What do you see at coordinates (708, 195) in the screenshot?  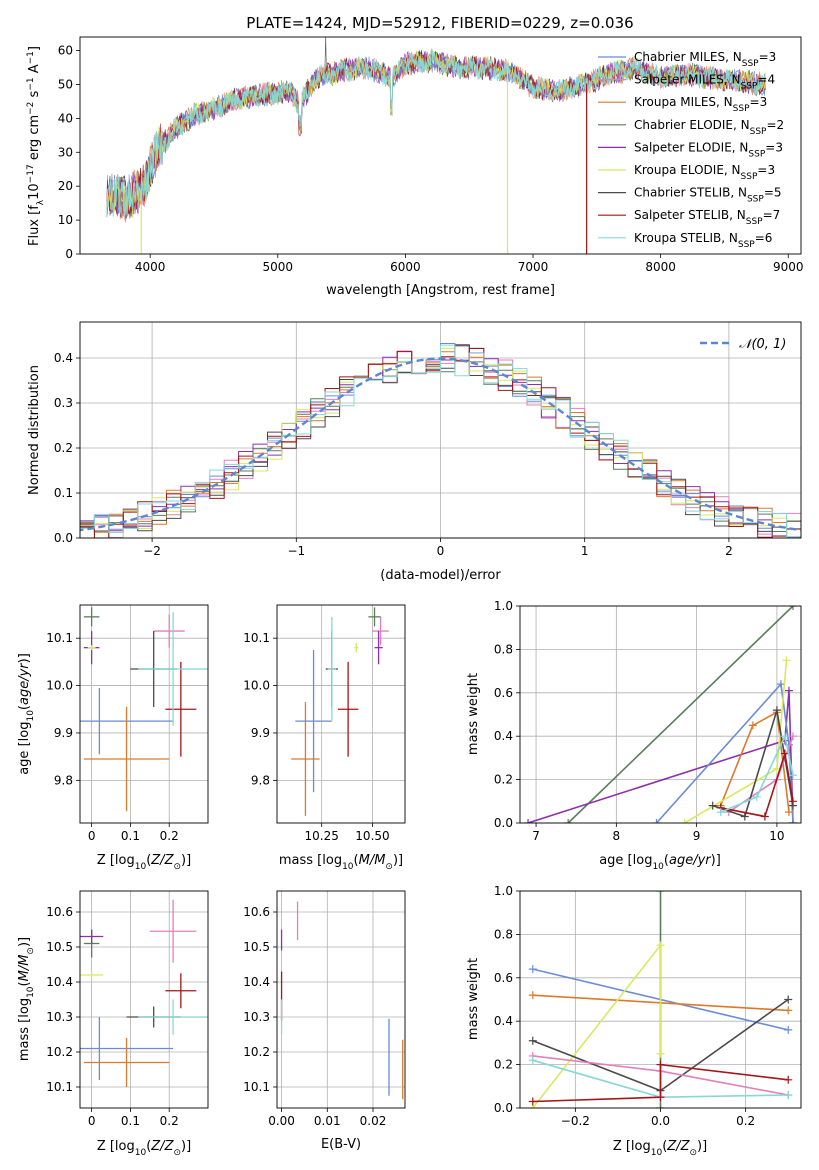 I see `legend-label-chabrier_stelib: Chabrier STELIB, NSSP=5` at bounding box center [708, 195].